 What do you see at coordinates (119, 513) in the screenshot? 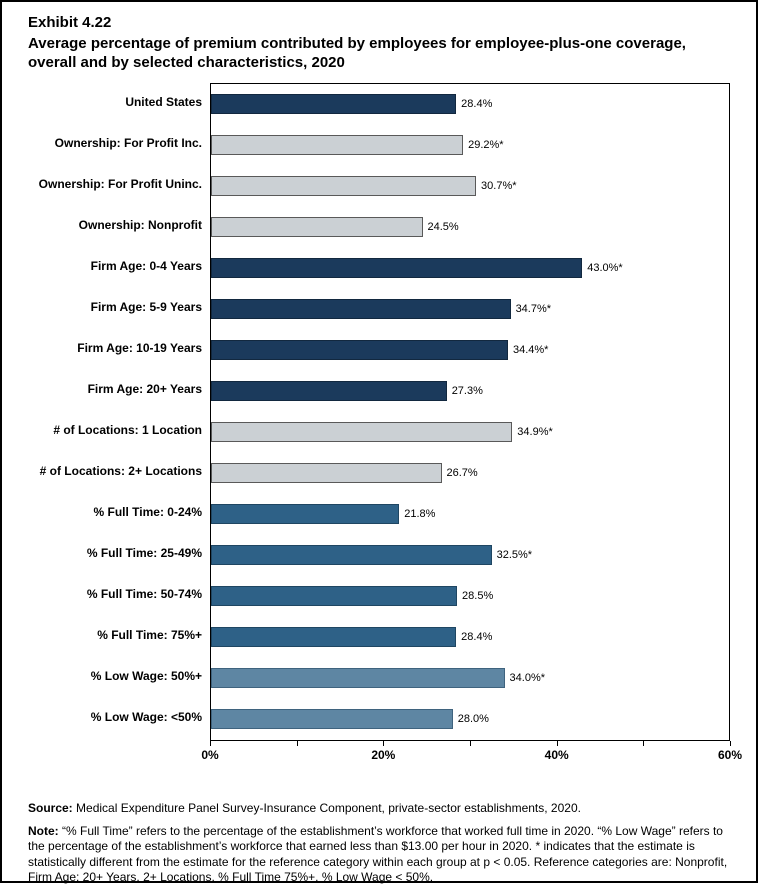
I see `category-label: % Full Time: 0-24%` at bounding box center [119, 513].